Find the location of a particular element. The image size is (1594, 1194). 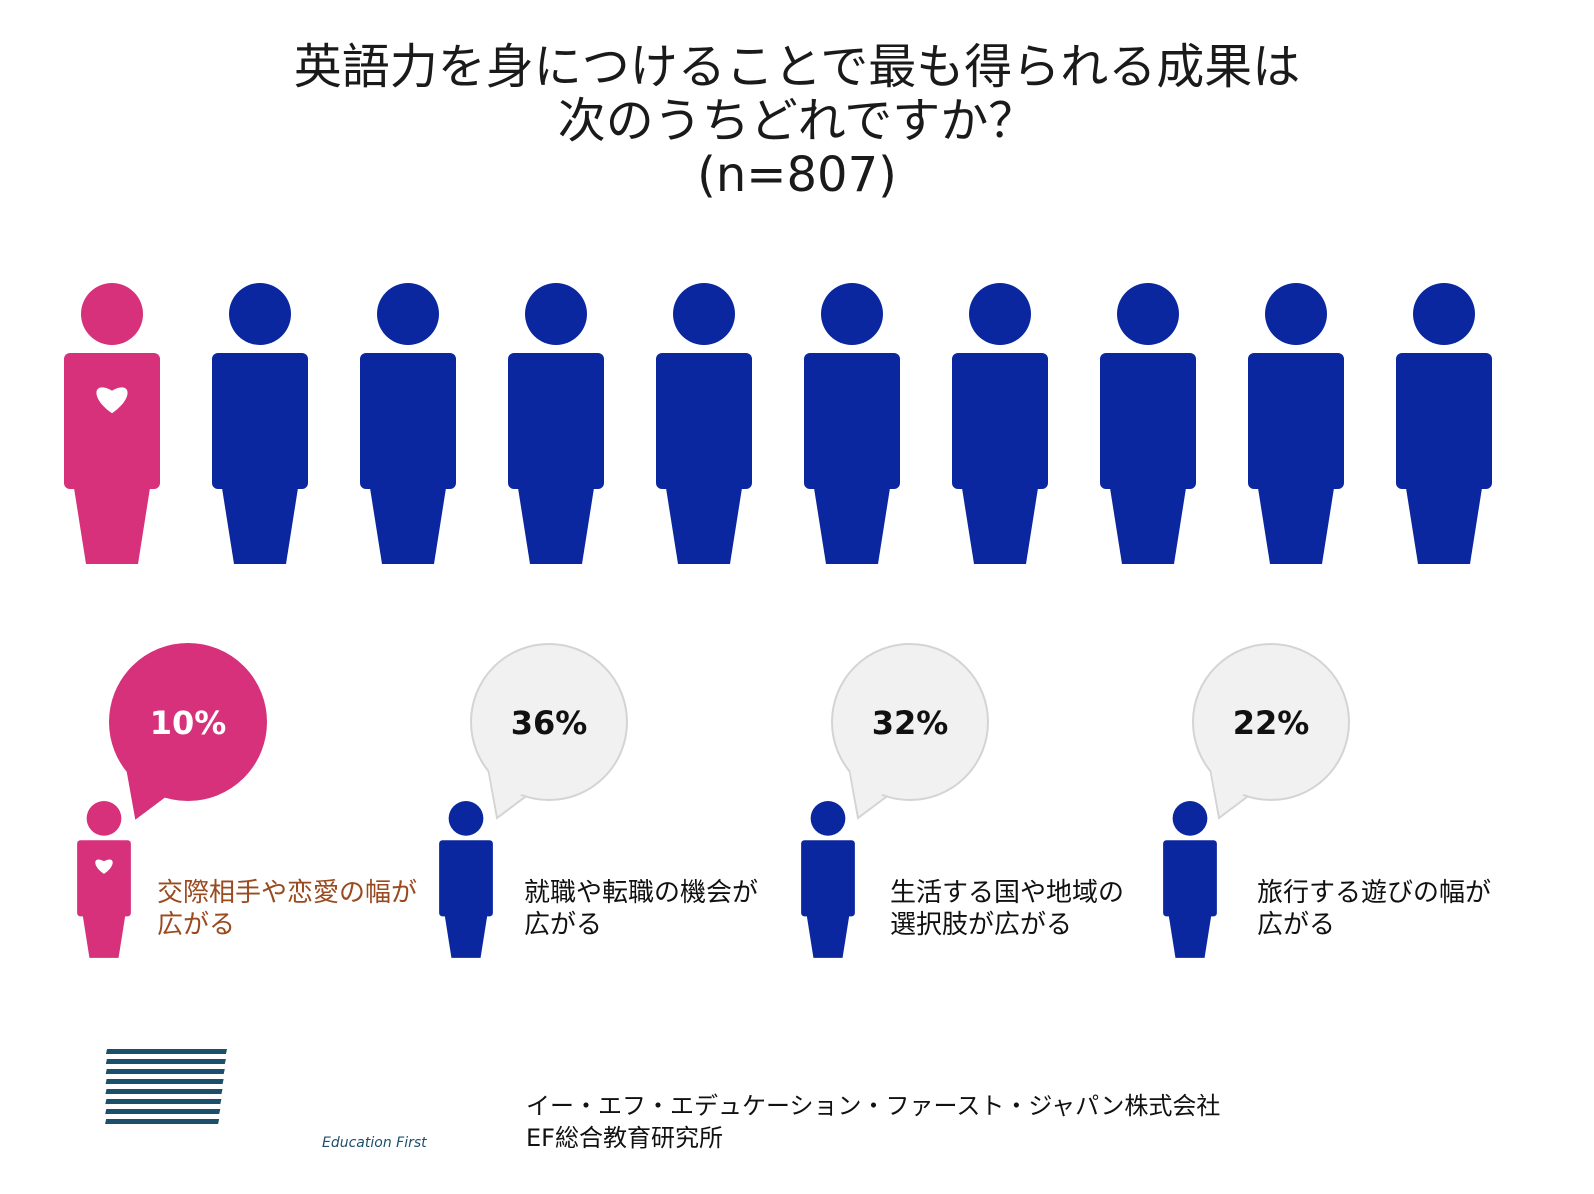

speech-bubble-2: 36% is located at coordinates (549, 731).